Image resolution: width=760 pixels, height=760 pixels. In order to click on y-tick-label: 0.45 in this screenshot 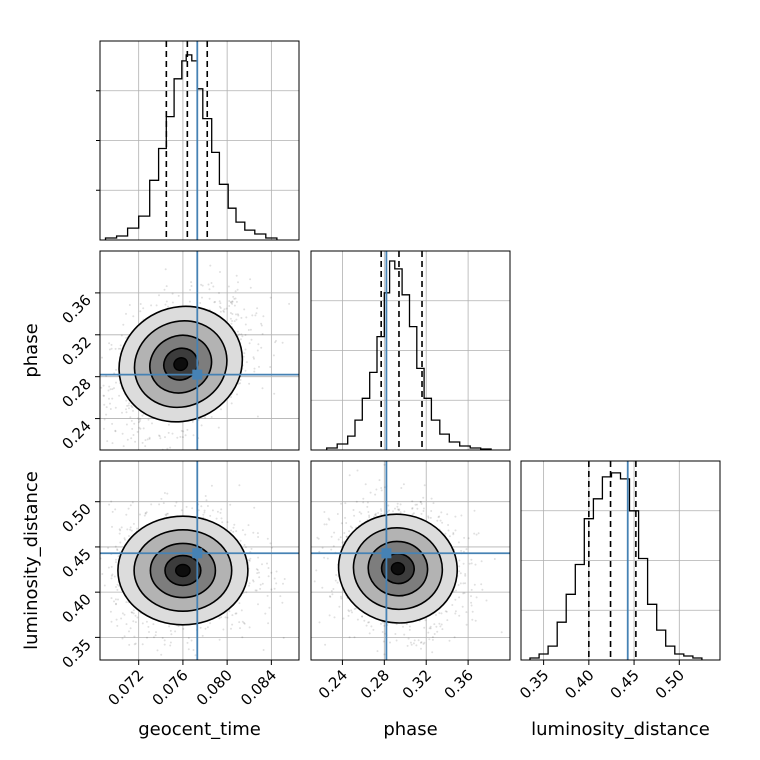, I will do `click(76, 563)`.